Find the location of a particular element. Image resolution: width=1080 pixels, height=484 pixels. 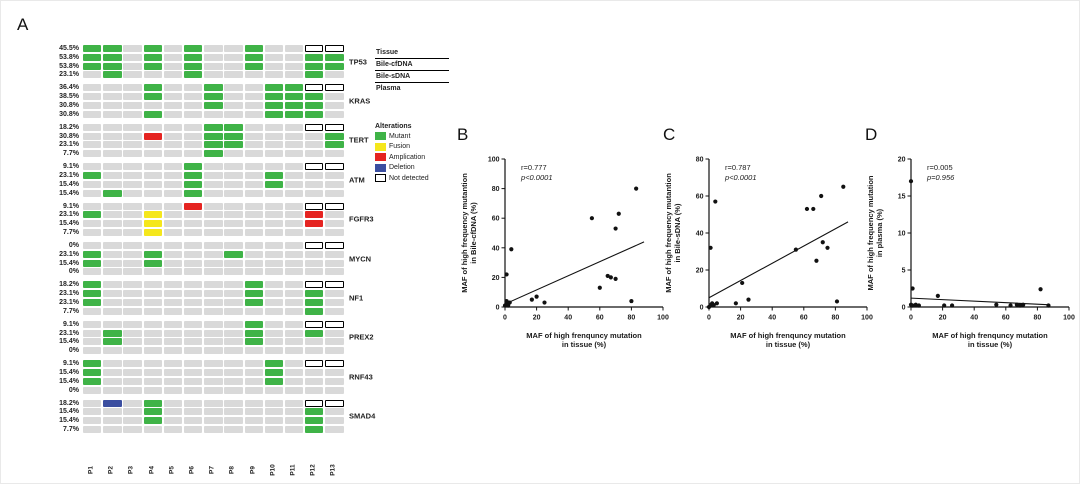

legend-label: Not detected is located at coordinates (409, 178).